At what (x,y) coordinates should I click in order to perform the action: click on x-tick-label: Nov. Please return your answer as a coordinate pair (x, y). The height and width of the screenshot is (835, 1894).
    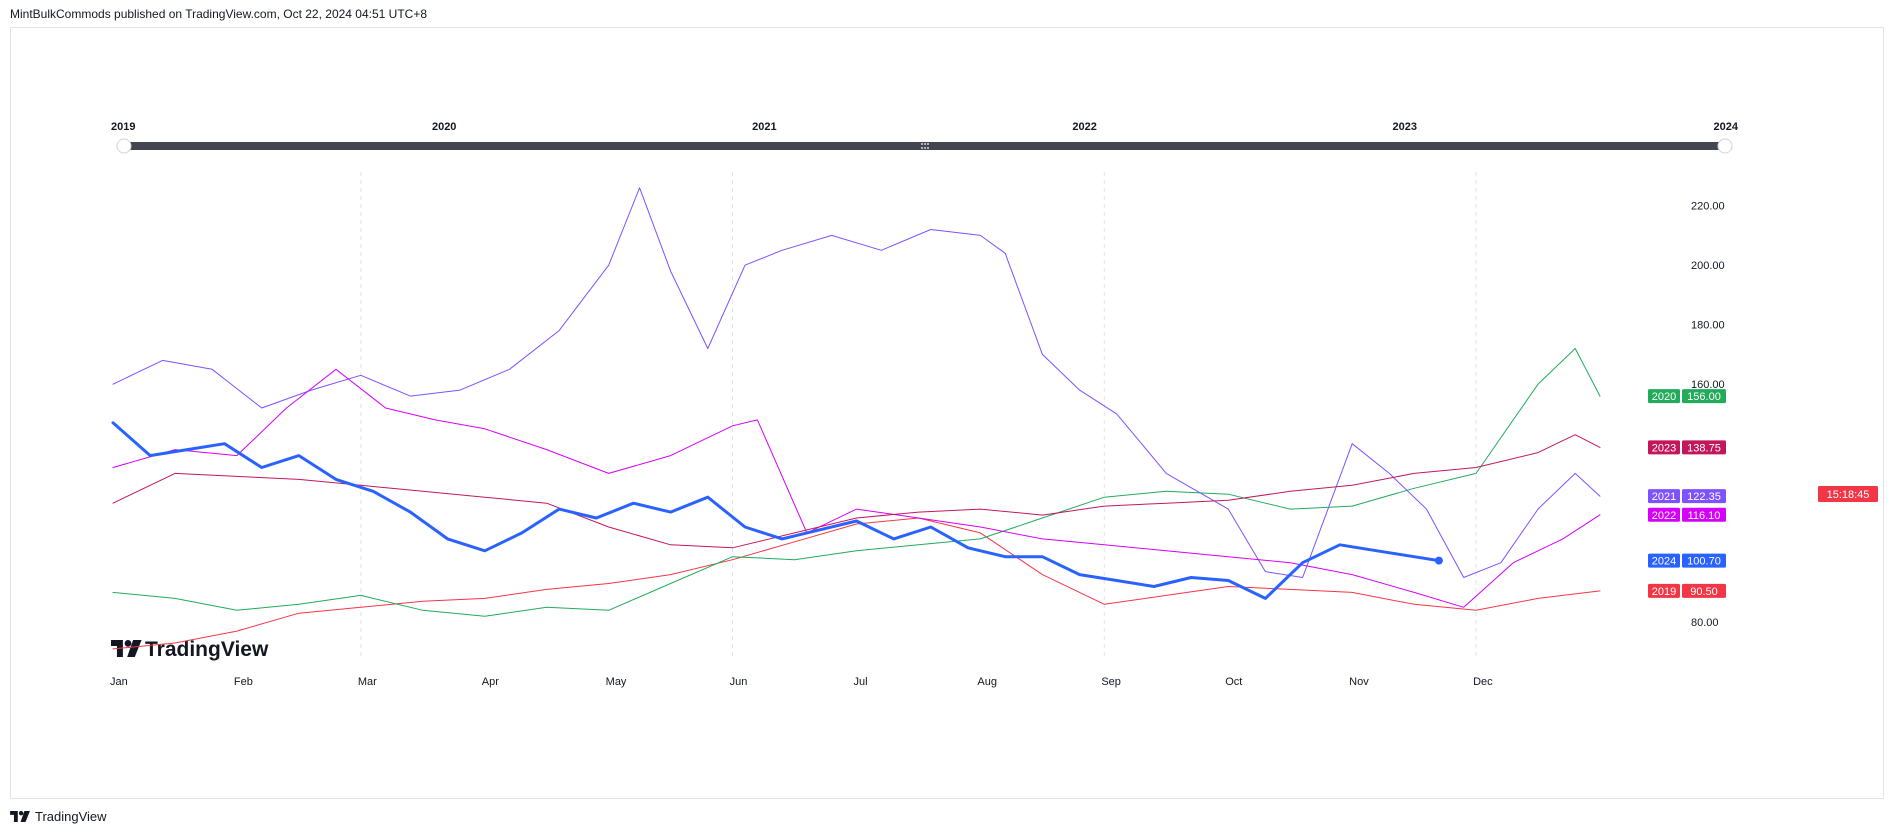
    Looking at the image, I should click on (1359, 682).